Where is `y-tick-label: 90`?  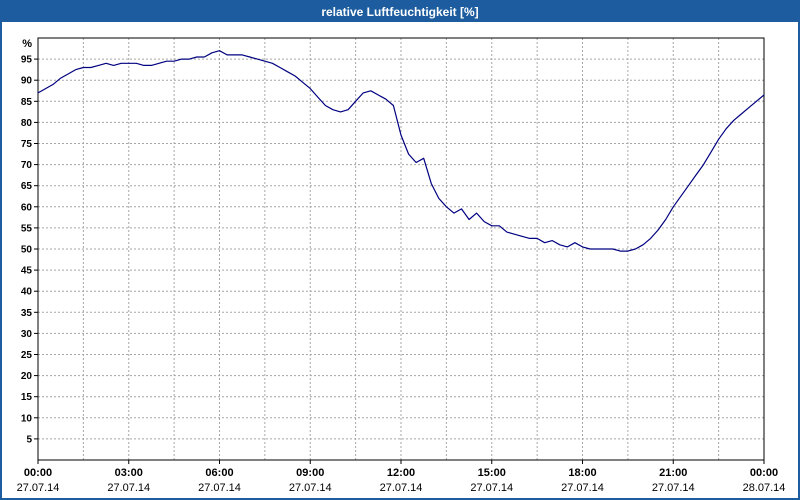 y-tick-label: 90 is located at coordinates (27, 81).